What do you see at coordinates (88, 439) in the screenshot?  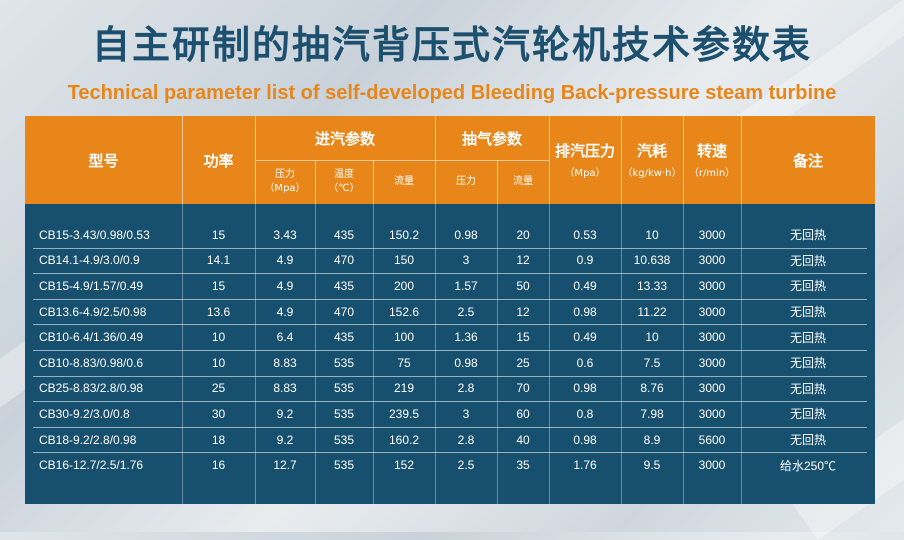 I see `cell-model: CB18-9.2/2.8/0.98` at bounding box center [88, 439].